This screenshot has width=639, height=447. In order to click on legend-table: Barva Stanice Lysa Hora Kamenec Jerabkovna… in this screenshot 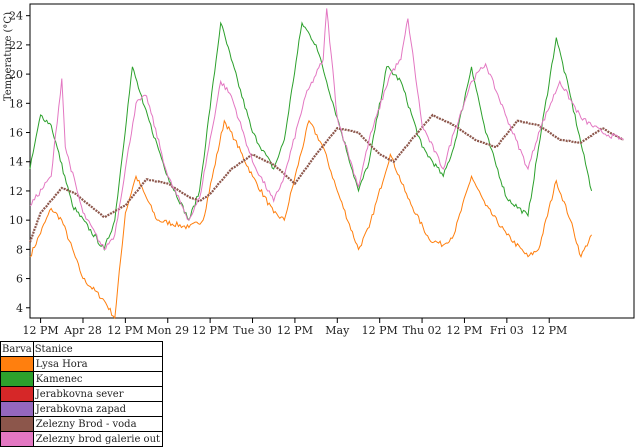, I will do `click(82, 394)`.